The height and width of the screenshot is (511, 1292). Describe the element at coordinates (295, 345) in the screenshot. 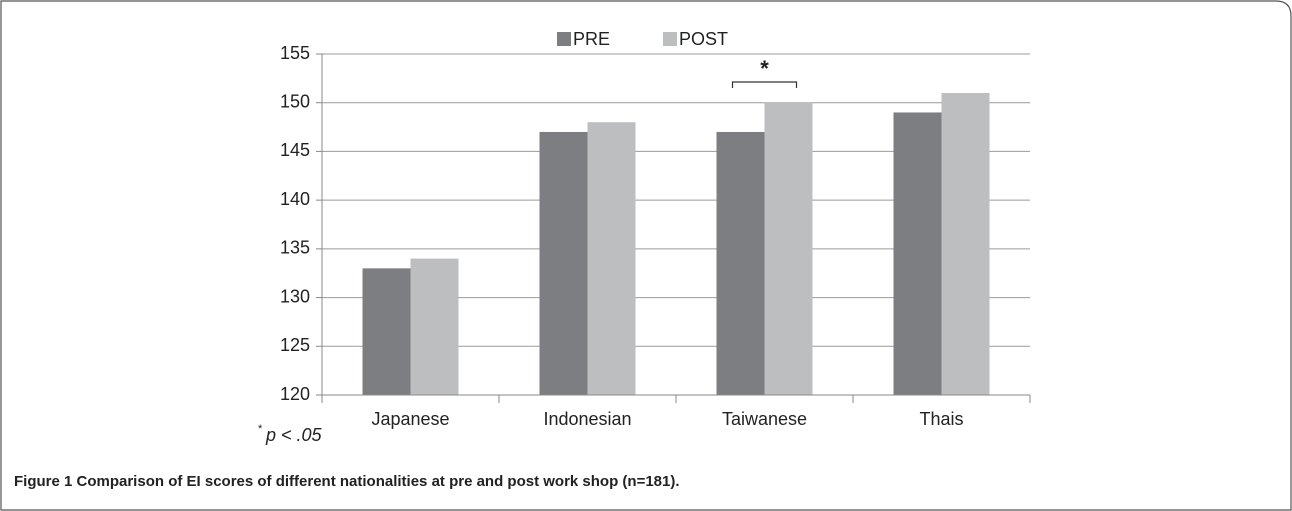

I see `y-tick-label: 125` at that location.